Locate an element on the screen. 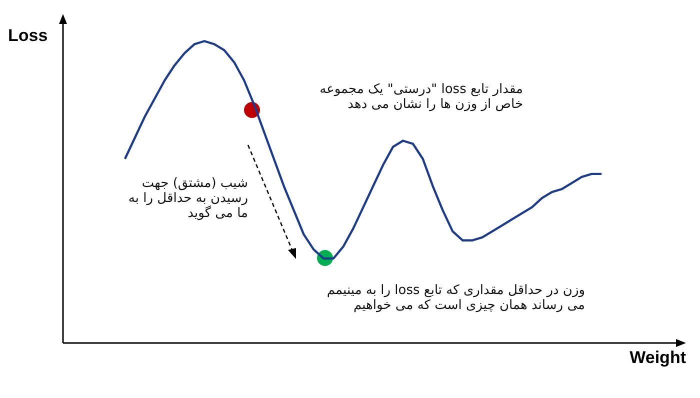  annotation: مقدار تابع loss "درستی" یک مجموعه خاص از وزن ها را نشان می دهد is located at coordinates (421, 97).